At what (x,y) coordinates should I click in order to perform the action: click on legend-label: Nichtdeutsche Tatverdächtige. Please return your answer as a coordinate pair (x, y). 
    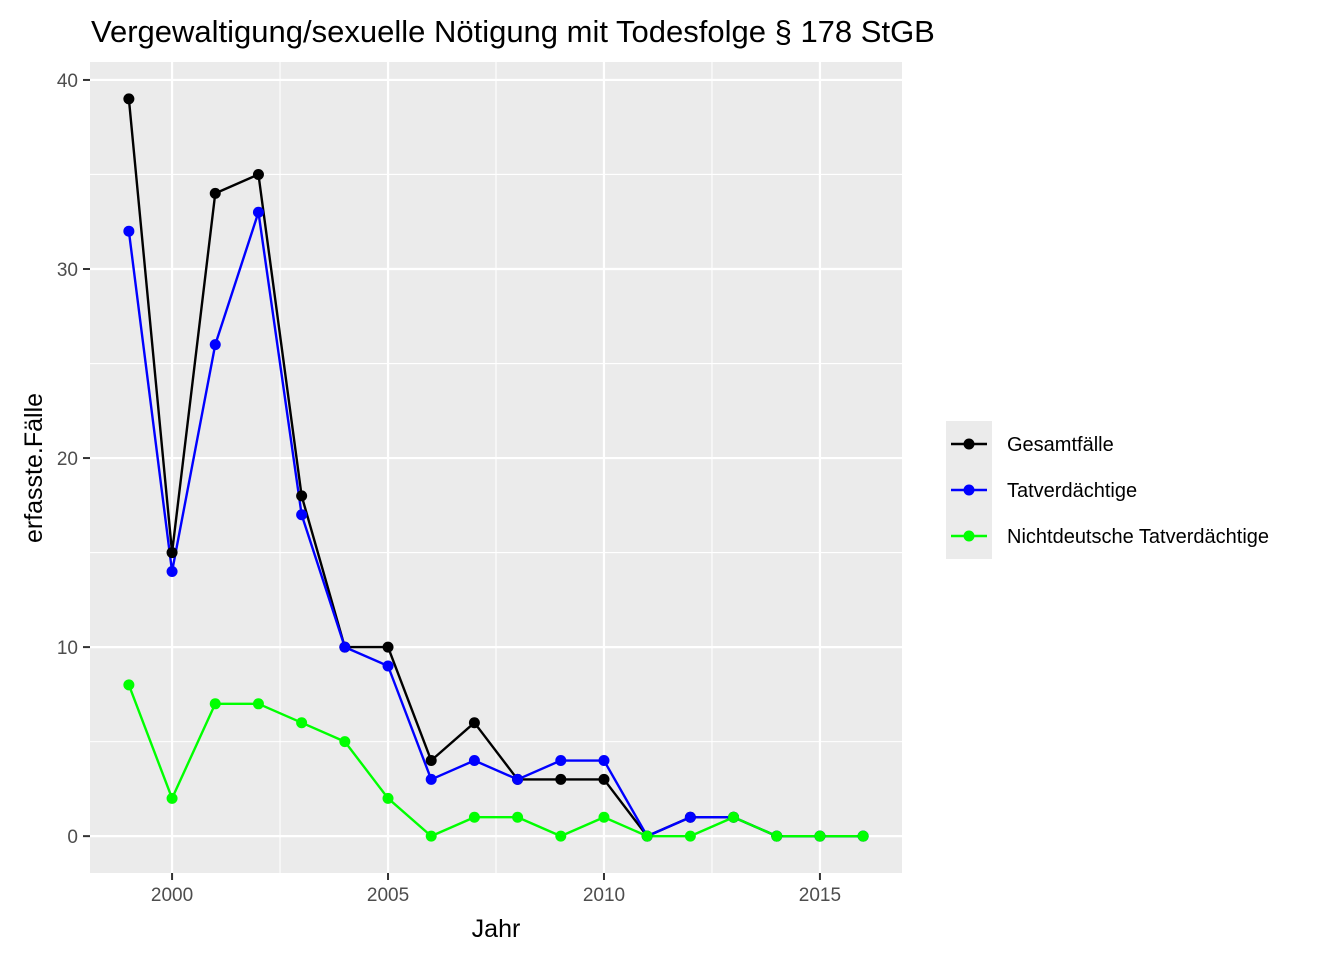
    Looking at the image, I should click on (1138, 537).